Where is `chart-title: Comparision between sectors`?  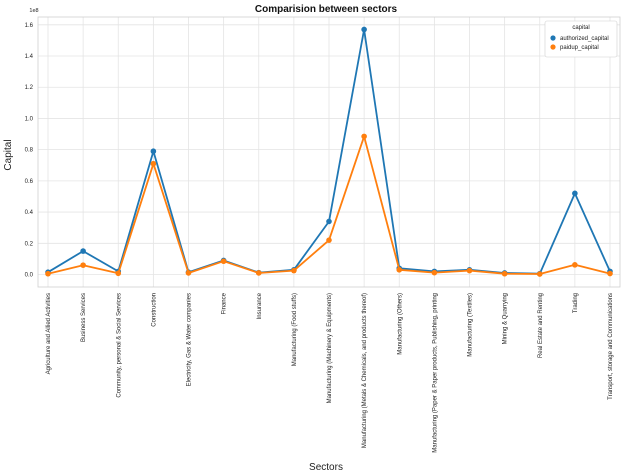 chart-title: Comparision between sectors is located at coordinates (326, 9).